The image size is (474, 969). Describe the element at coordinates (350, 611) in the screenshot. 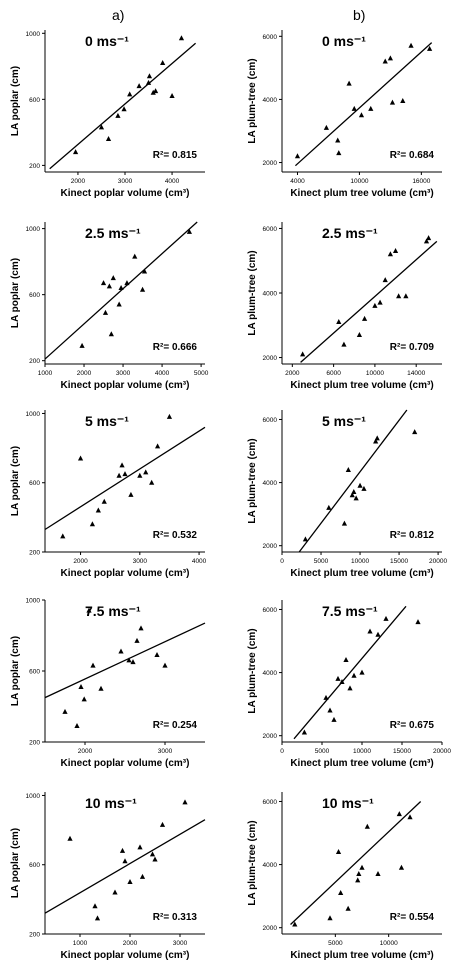

I see `panel-title: 7.5 ms⁻¹` at that location.